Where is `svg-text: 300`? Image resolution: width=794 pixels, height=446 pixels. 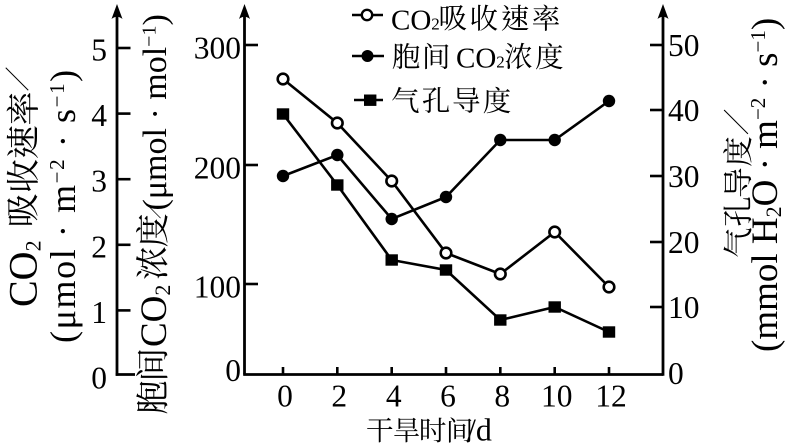
svg-text: 300 is located at coordinates (217, 48).